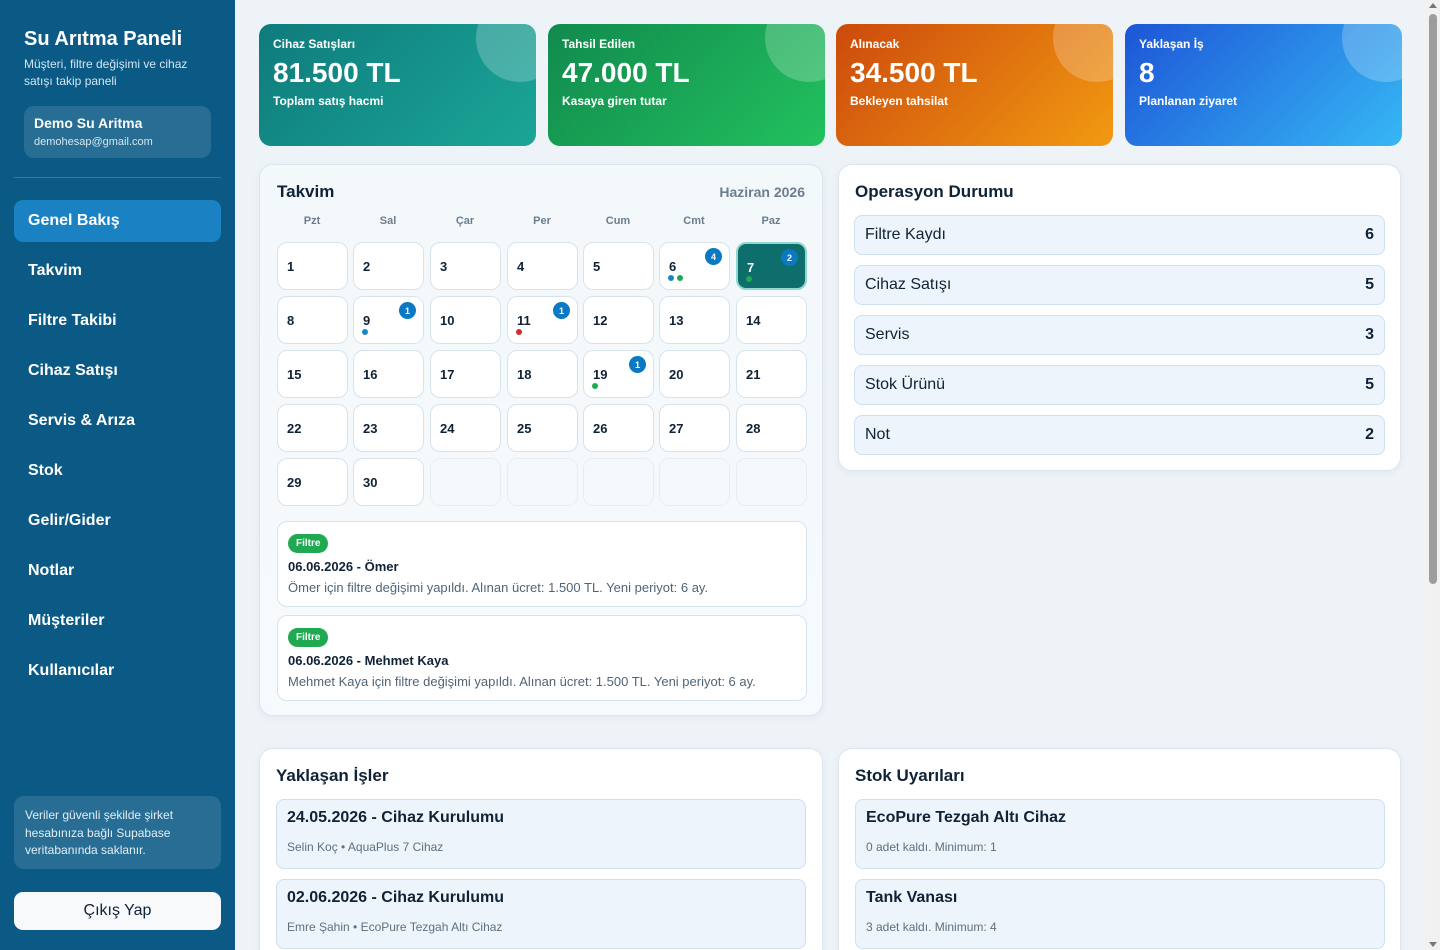 The width and height of the screenshot is (1440, 950). I want to click on nav-item-filtre-takibi: Filtre Takibi, so click(72, 320).